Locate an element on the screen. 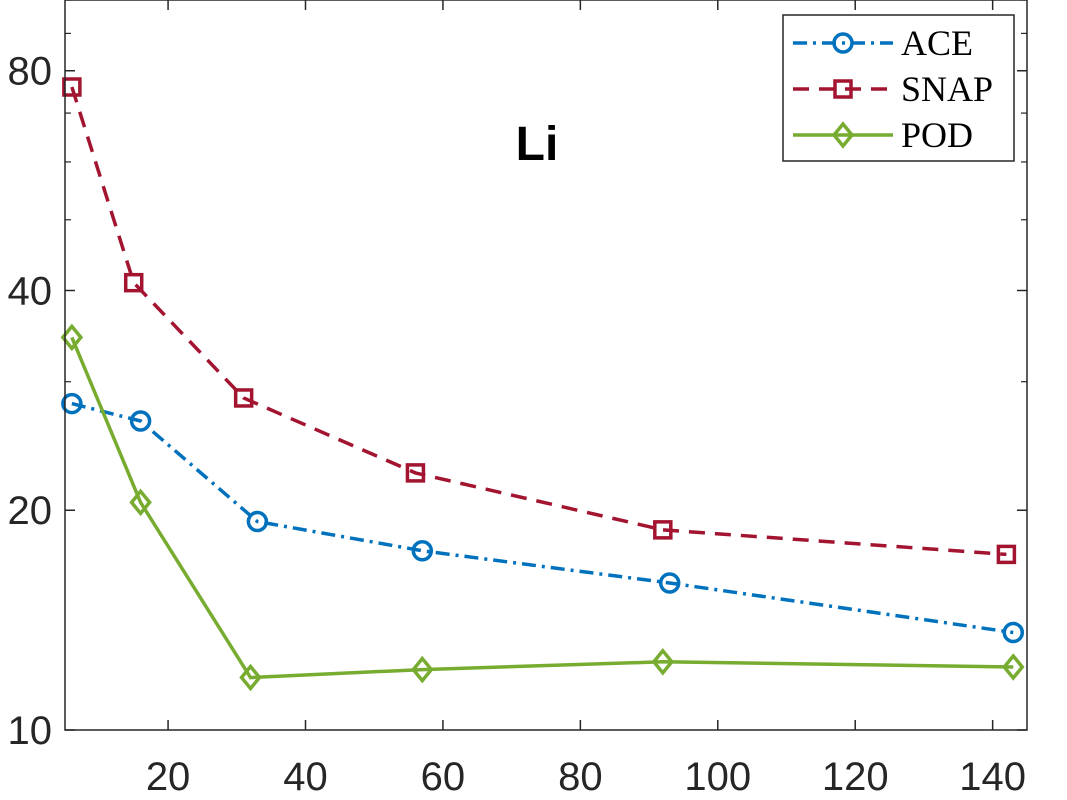 The image size is (1067, 800). x-tick-label: 20 is located at coordinates (168, 777).